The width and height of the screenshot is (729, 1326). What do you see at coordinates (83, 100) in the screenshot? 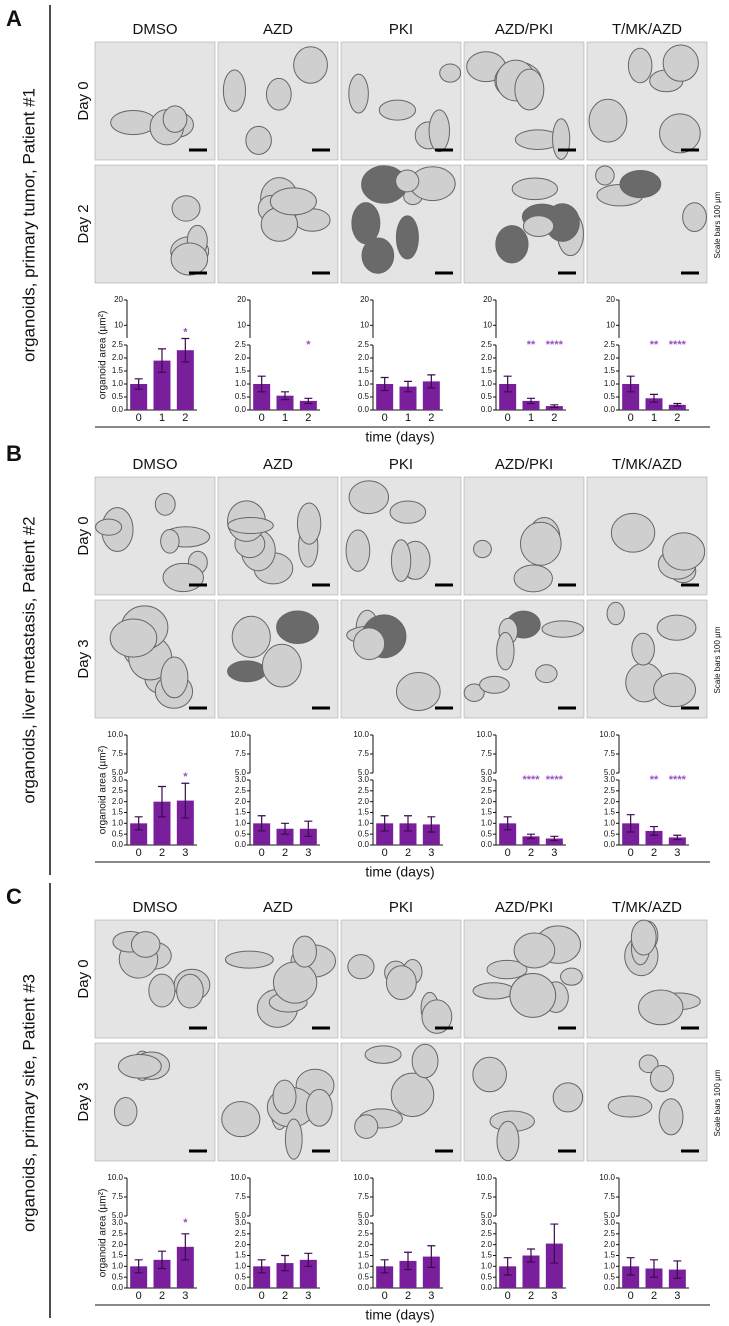
I see `day-label: Day 0` at bounding box center [83, 100].